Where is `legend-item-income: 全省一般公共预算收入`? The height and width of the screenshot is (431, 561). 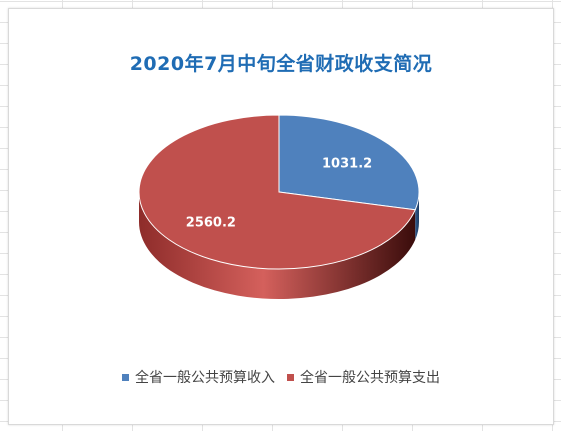
legend-item-income: 全省一般公共预算收入 is located at coordinates (198, 377).